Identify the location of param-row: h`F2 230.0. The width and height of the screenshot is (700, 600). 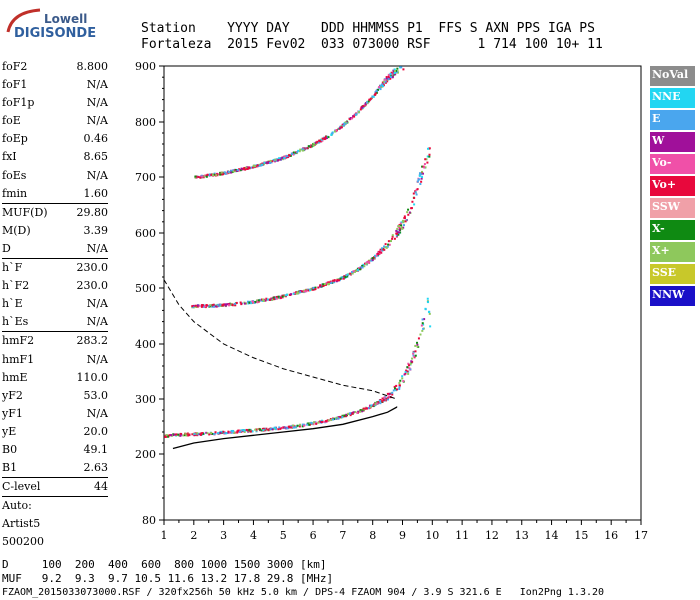
(55, 286).